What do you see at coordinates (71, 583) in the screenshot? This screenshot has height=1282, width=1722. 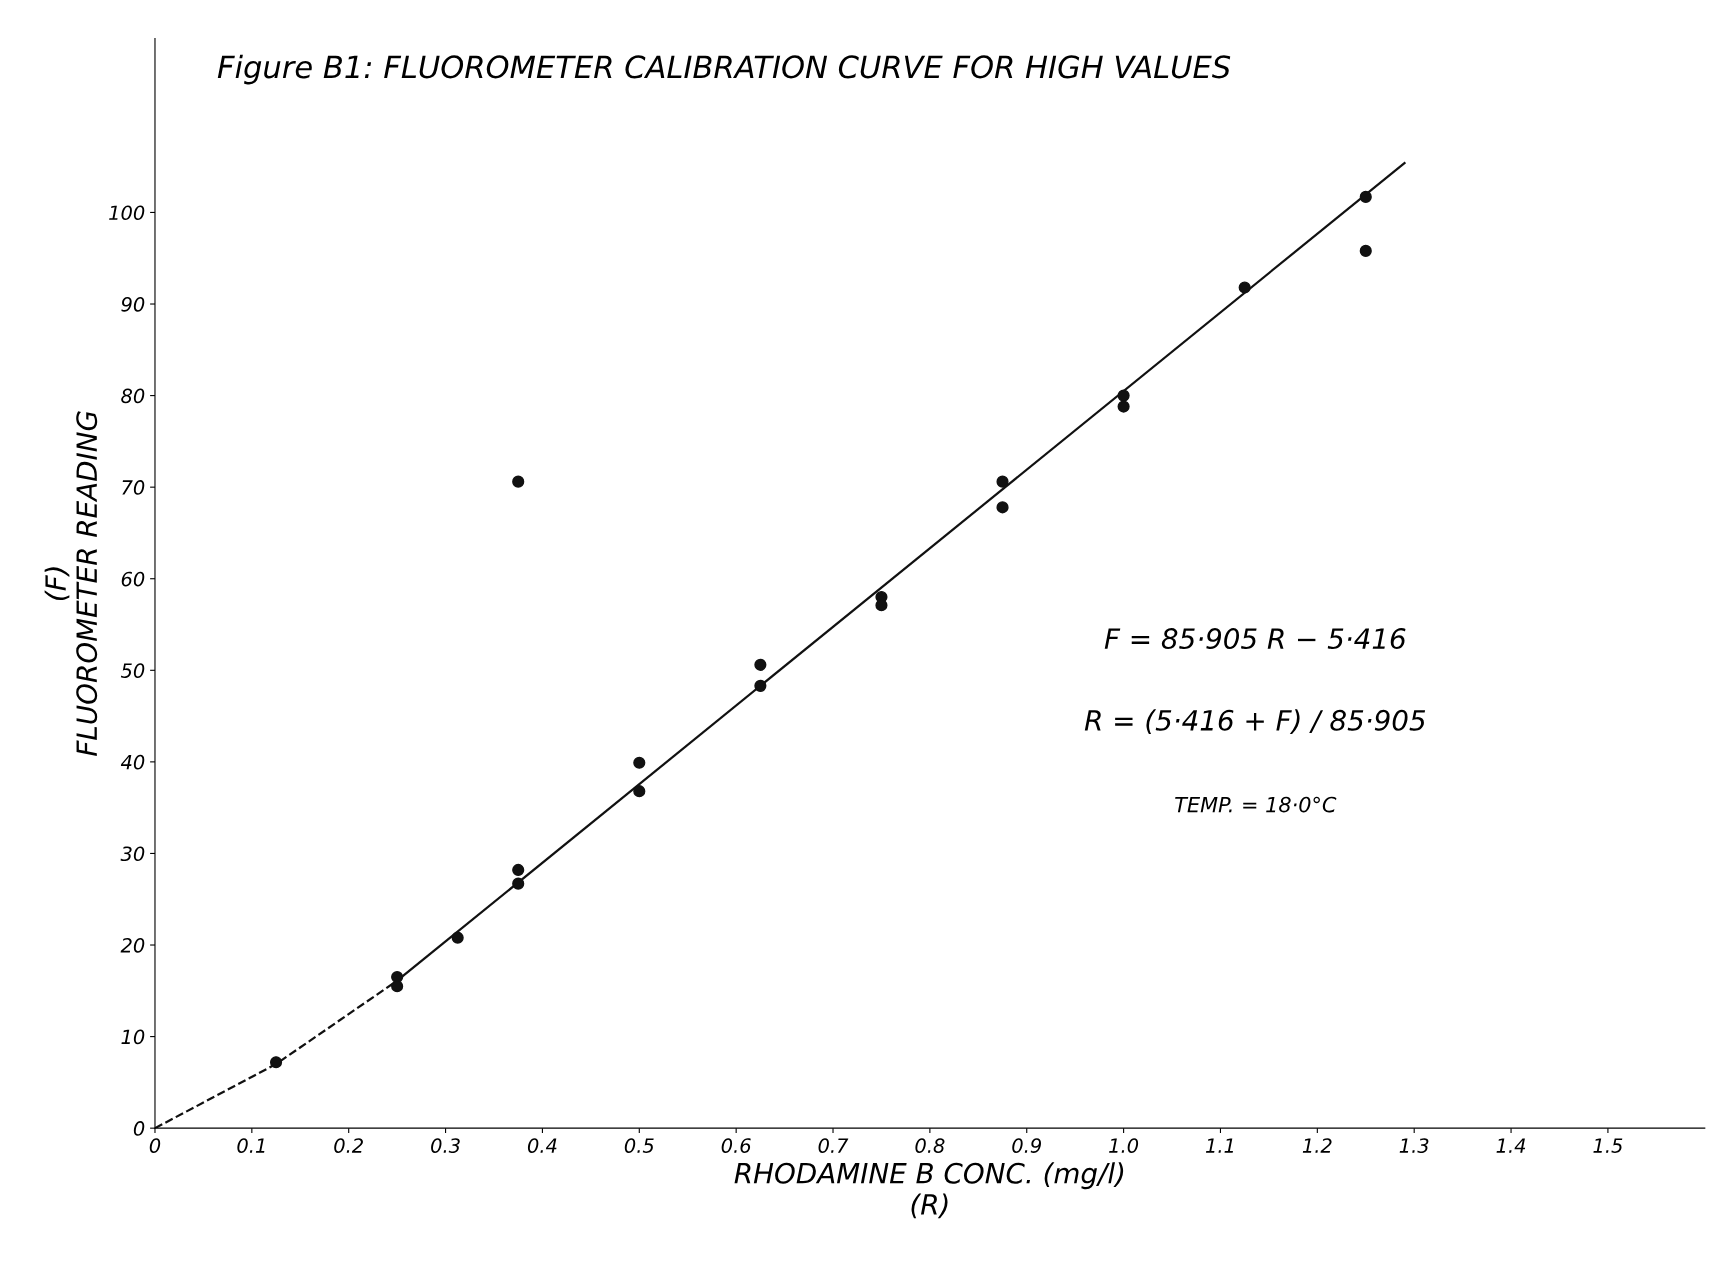 I see `y-axis-title: (F) FLUOROMETER READING` at bounding box center [71, 583].